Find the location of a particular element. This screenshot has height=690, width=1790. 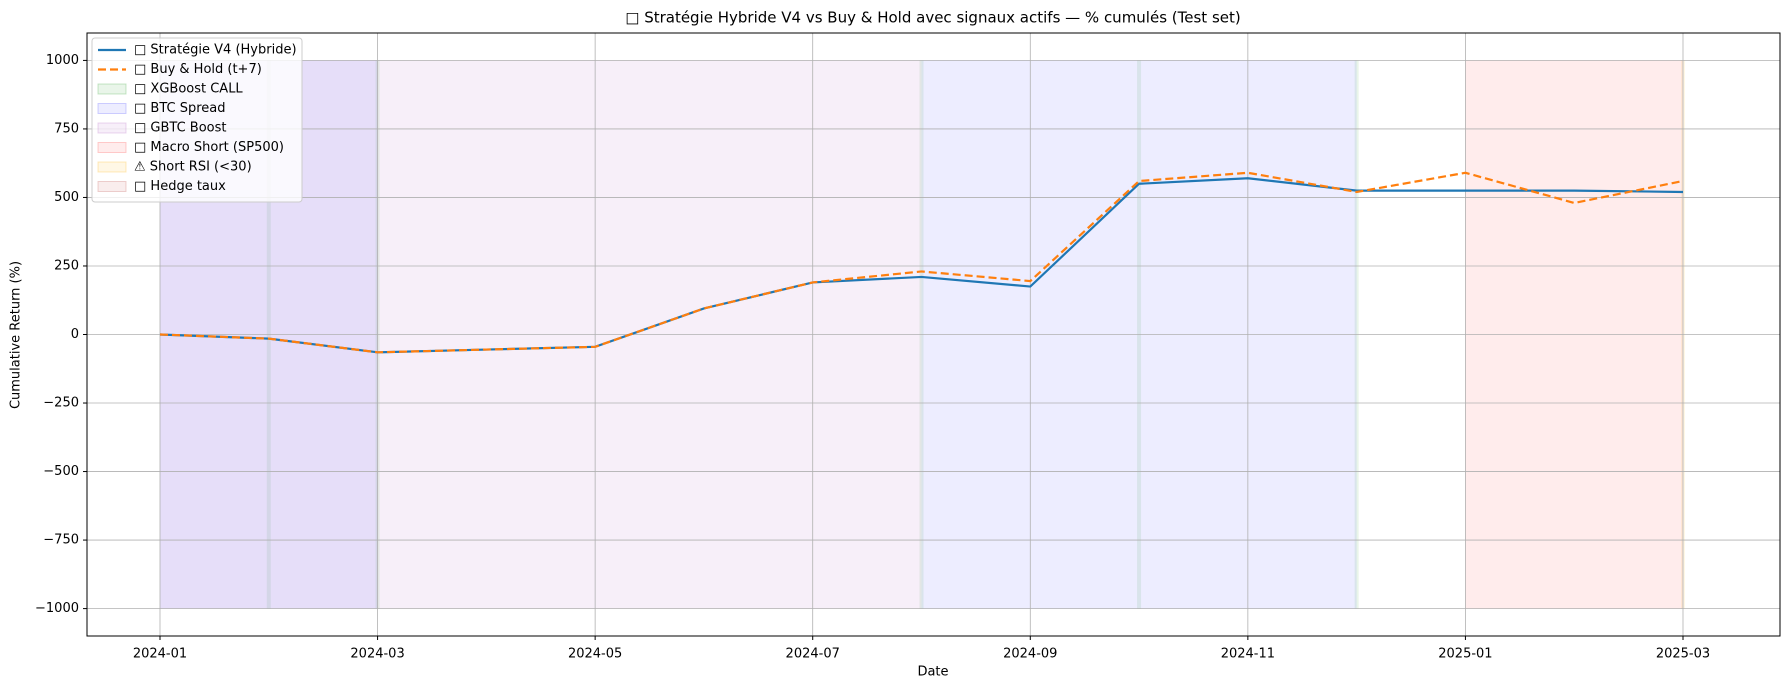

legend-label: □ GBTC Boost is located at coordinates (180, 128).